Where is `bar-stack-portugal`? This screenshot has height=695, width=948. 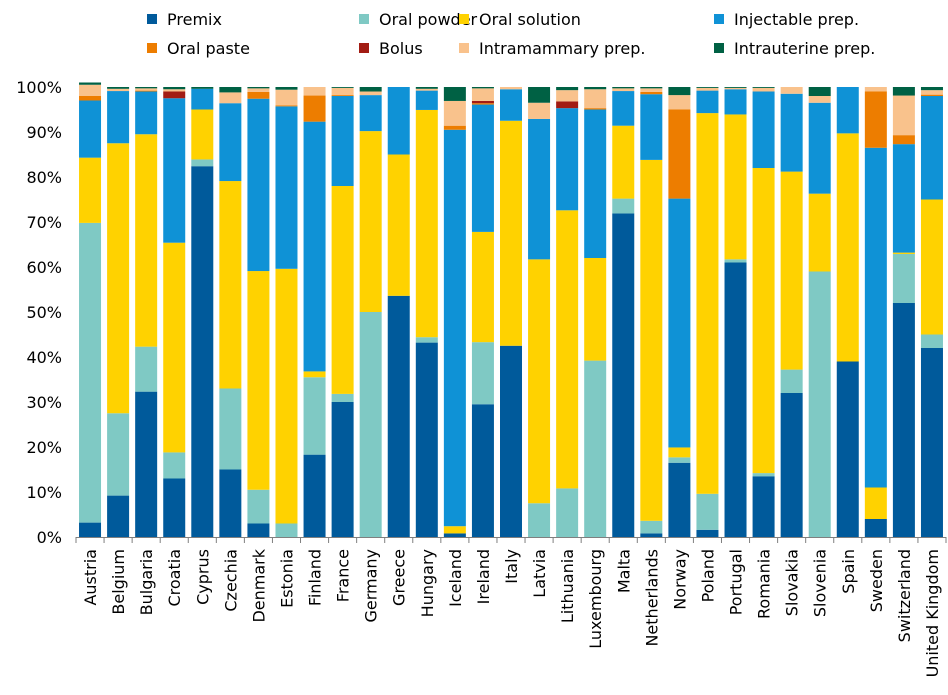 bar-stack-portugal is located at coordinates (735, 312).